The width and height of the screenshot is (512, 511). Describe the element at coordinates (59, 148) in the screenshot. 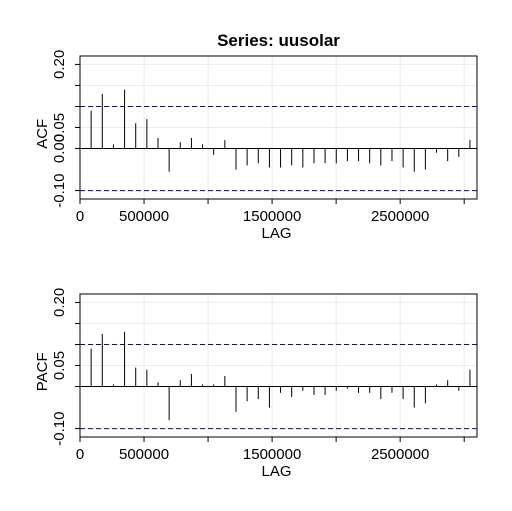

I see `y-tick-label: 0.00` at that location.